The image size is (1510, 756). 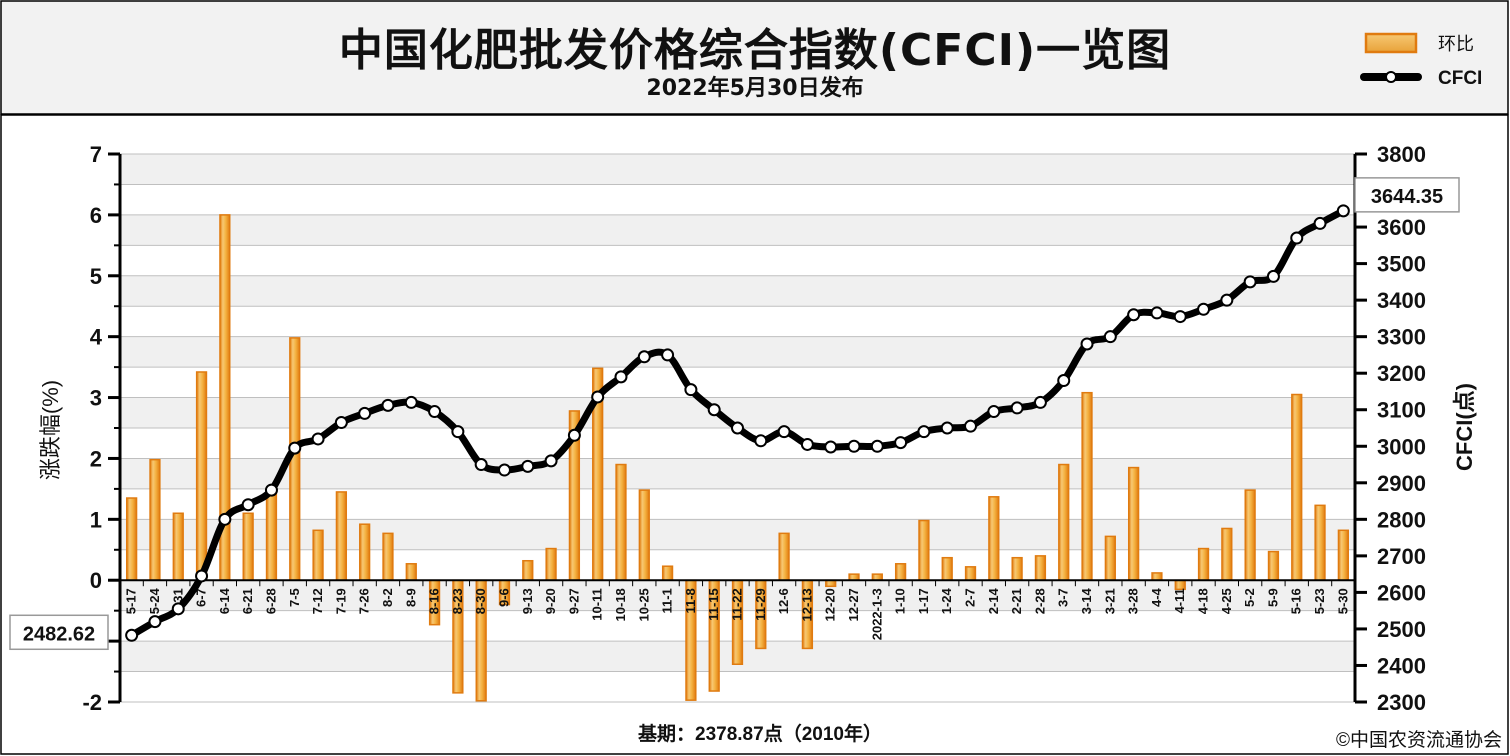 What do you see at coordinates (503, 597) in the screenshot?
I see `x-tick-label: 9-6` at bounding box center [503, 597].